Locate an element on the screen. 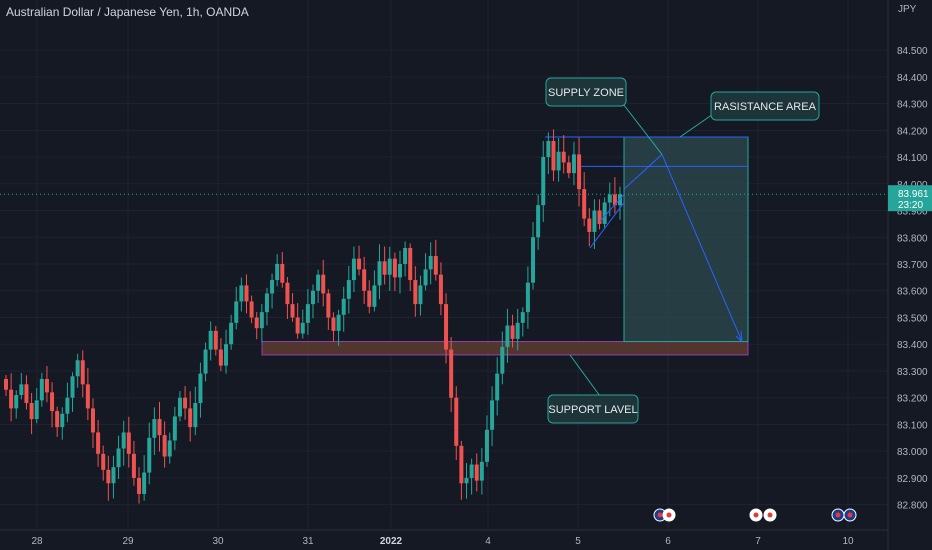 Image resolution: width=932 pixels, height=550 pixels. projection-line-up is located at coordinates (643, 172).